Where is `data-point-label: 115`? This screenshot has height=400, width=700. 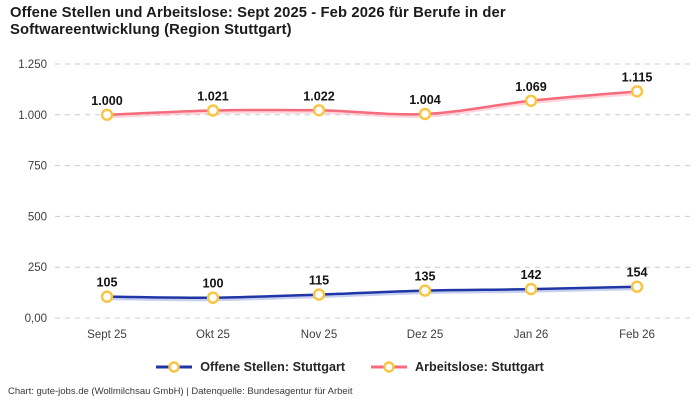
data-point-label: 115 is located at coordinates (319, 281).